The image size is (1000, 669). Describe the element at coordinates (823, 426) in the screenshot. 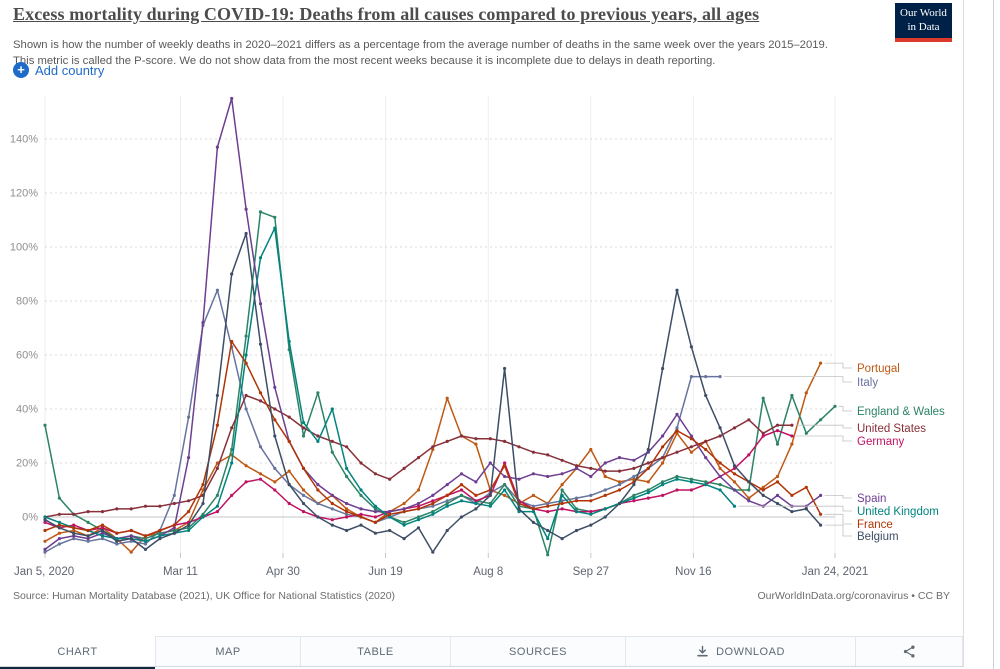

I see `legend-connector-united-states` at that location.